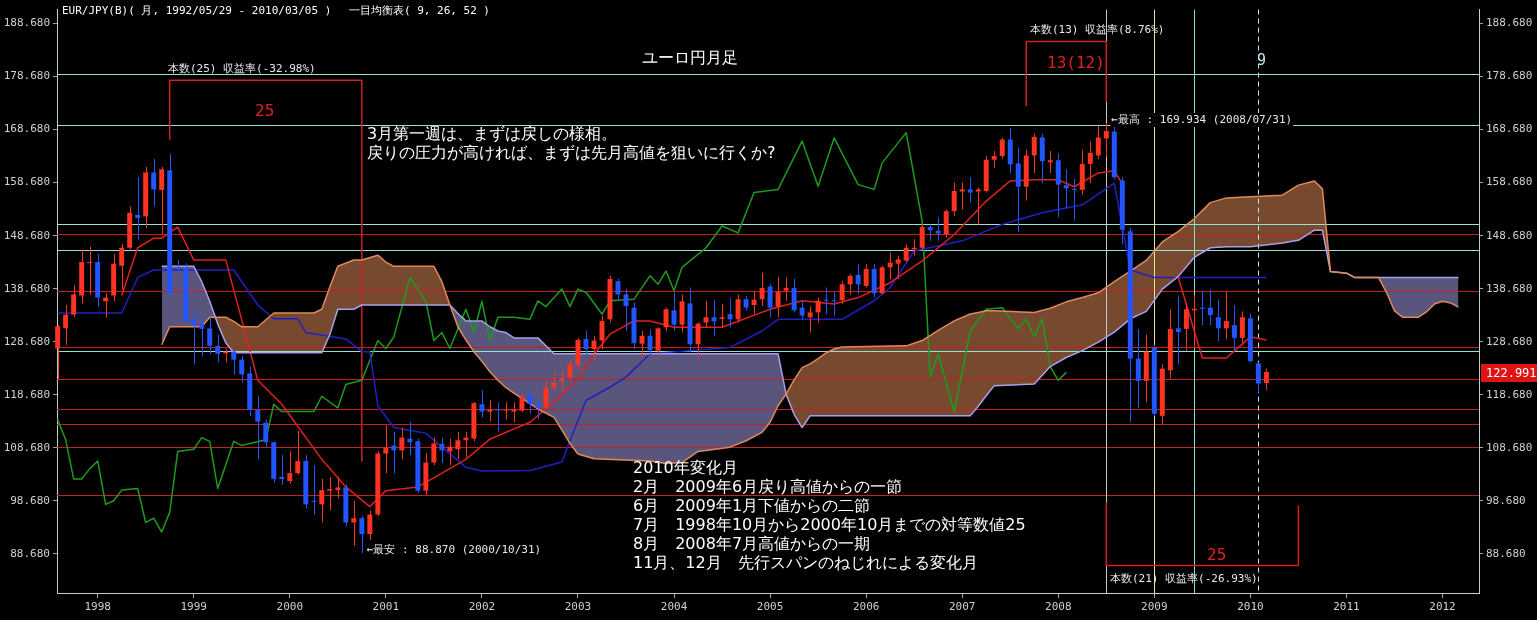 This screenshot has height=620, width=1537. I want to click on y2-tick-label: 138.680, so click(1509, 288).